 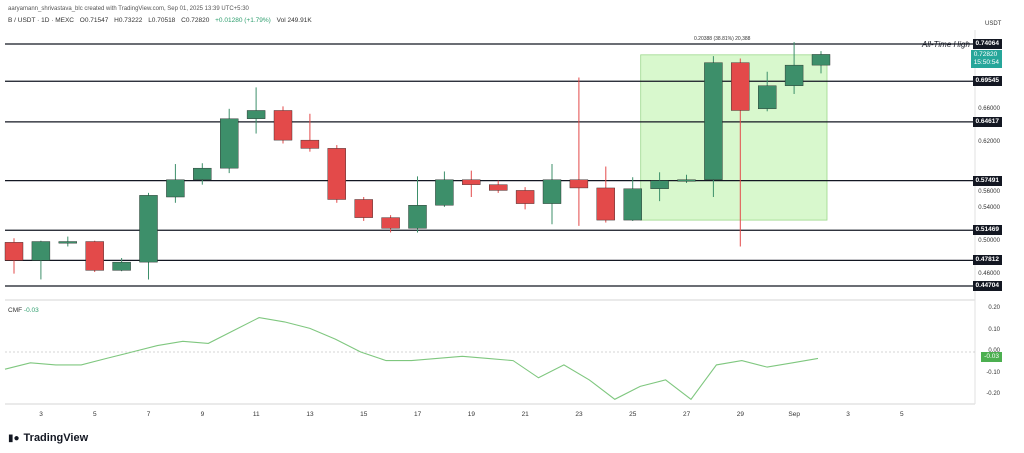 What do you see at coordinates (991, 357) in the screenshot?
I see `cmf-current-badge: -0.03` at bounding box center [991, 357].